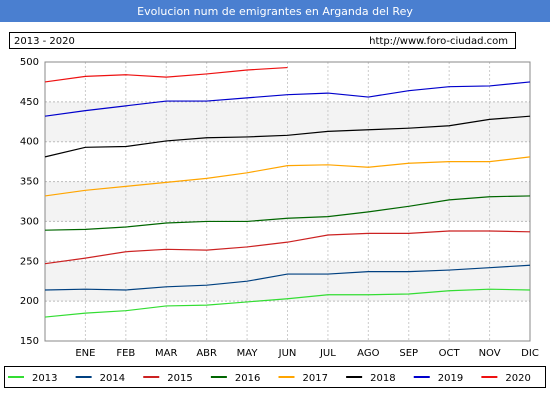 Image resolution: width=550 pixels, height=400 pixels. I want to click on y-tick-label: 500, so click(29, 62).